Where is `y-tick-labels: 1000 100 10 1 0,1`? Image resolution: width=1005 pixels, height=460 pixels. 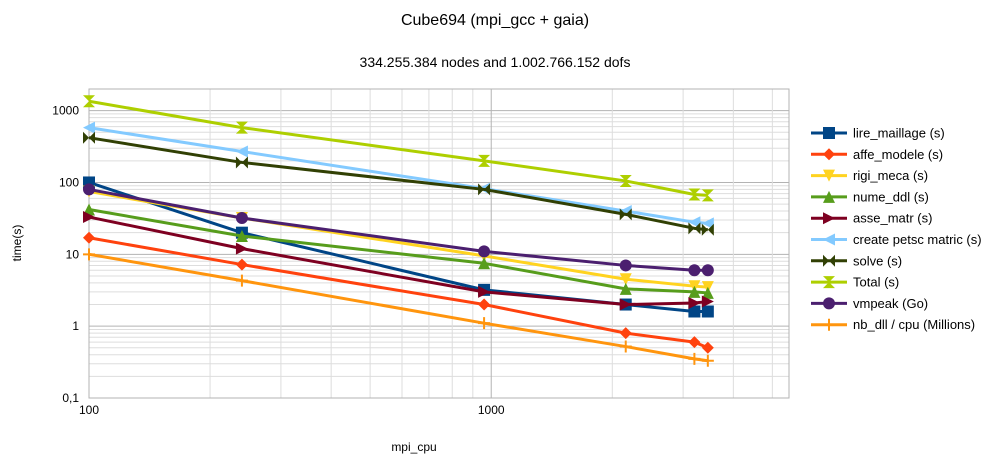 y-tick-labels: 1000 100 10 1 0,1 is located at coordinates (65, 254).